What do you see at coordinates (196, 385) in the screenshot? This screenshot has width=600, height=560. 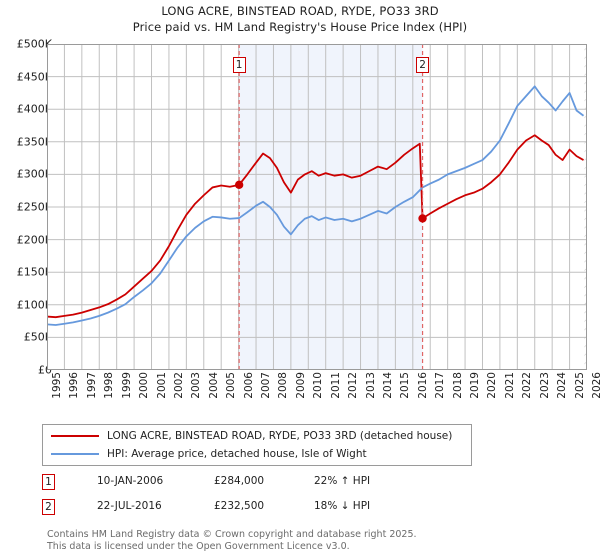 I see `x-axis-tick-label: 2003` at bounding box center [196, 385].